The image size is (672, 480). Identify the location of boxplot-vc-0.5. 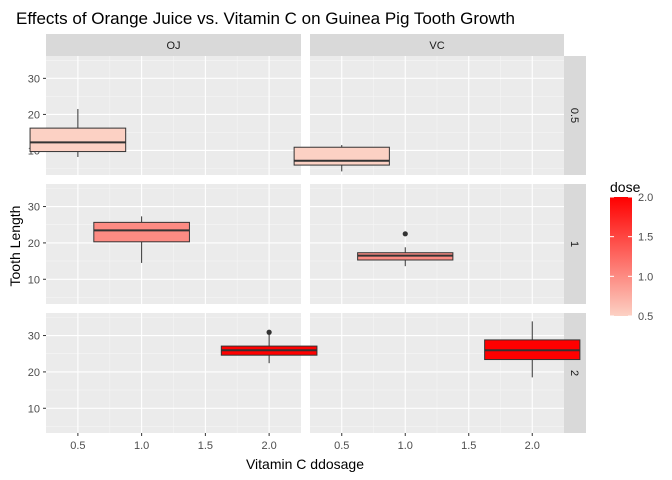
(341, 158).